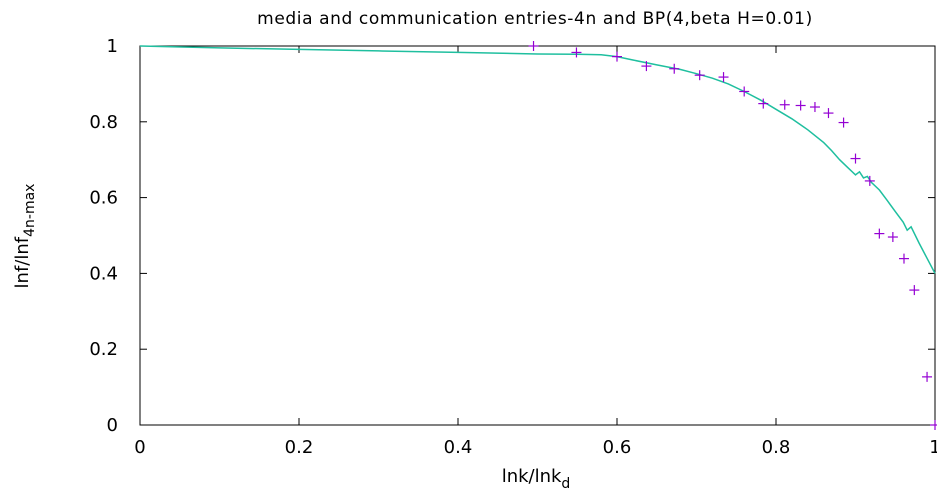  What do you see at coordinates (30, 210) in the screenshot?
I see `y-axis-label-sub: 4n-max` at bounding box center [30, 210].